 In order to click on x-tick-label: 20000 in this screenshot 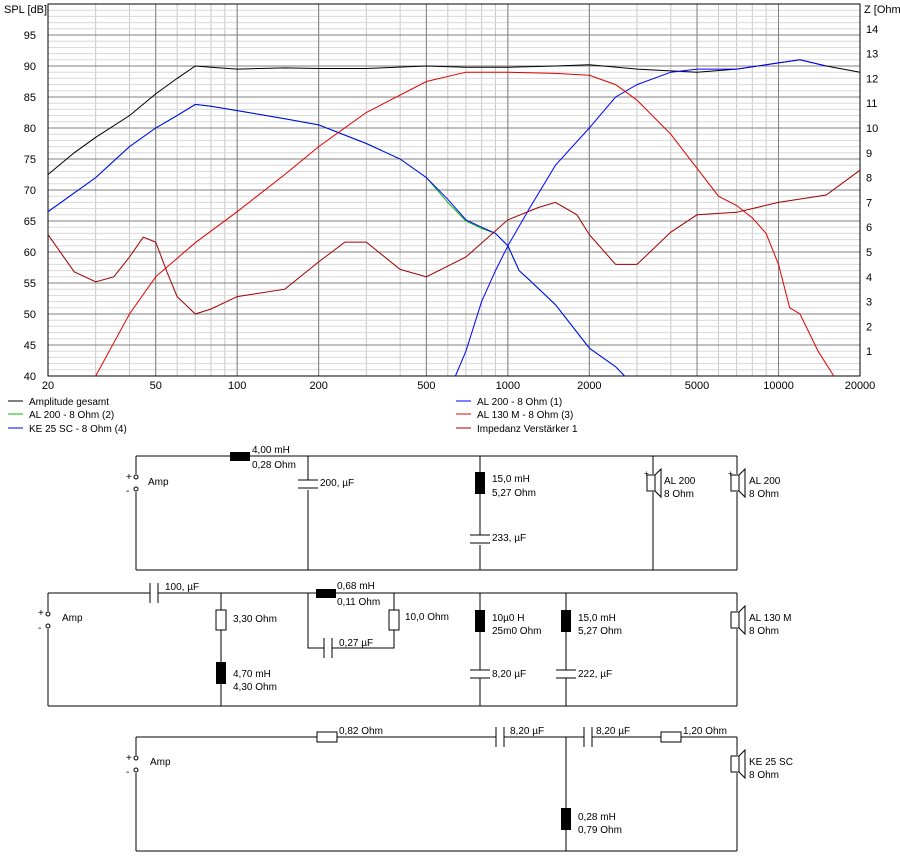, I will do `click(860, 386)`.